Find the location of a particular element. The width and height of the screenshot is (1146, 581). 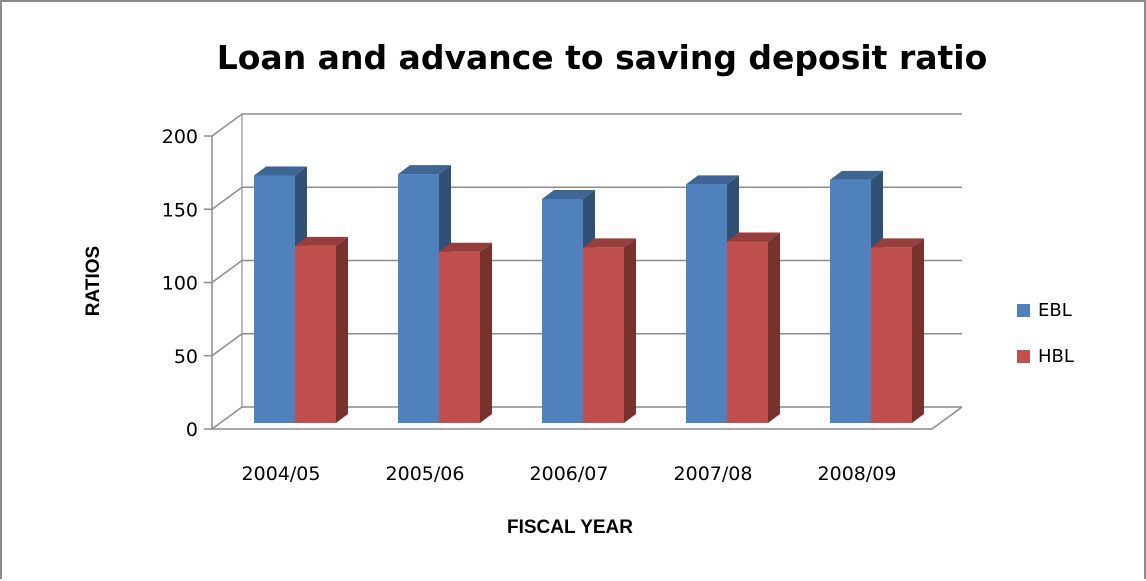

y-axis-ticks: 0 50 100 150 200 is located at coordinates (180, 283).